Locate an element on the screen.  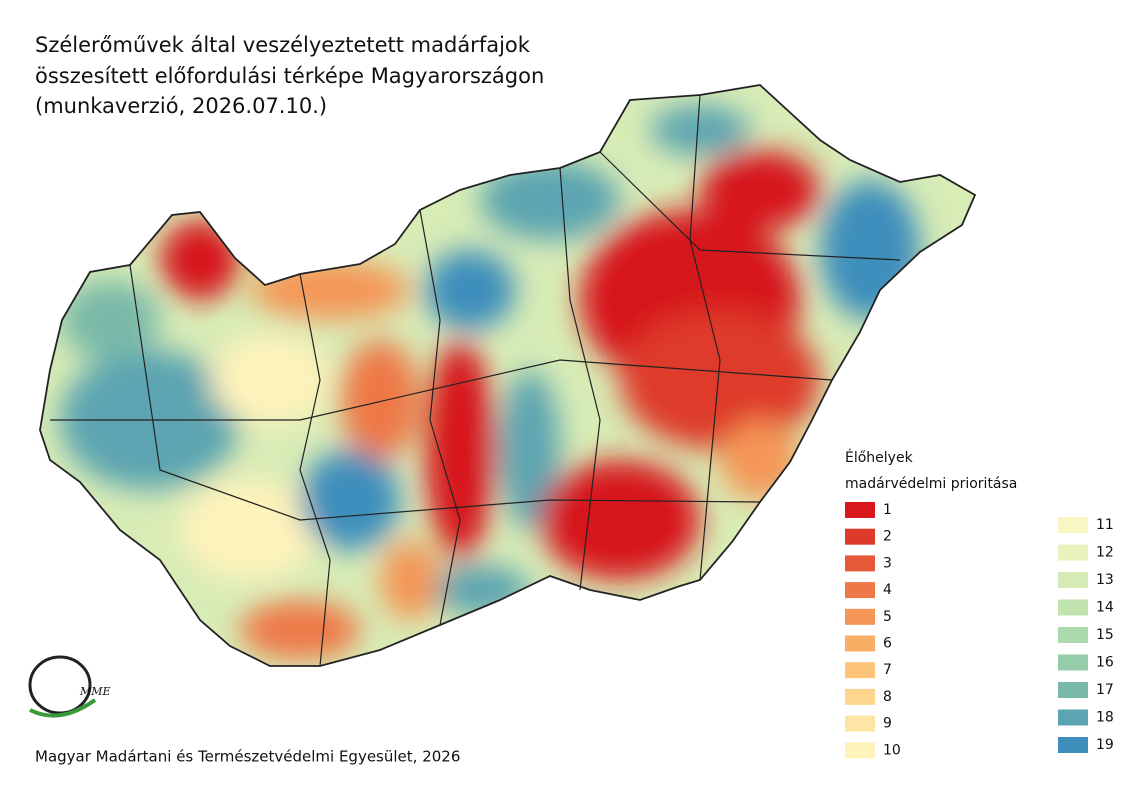
logo: MME is located at coordinates (69, 686).